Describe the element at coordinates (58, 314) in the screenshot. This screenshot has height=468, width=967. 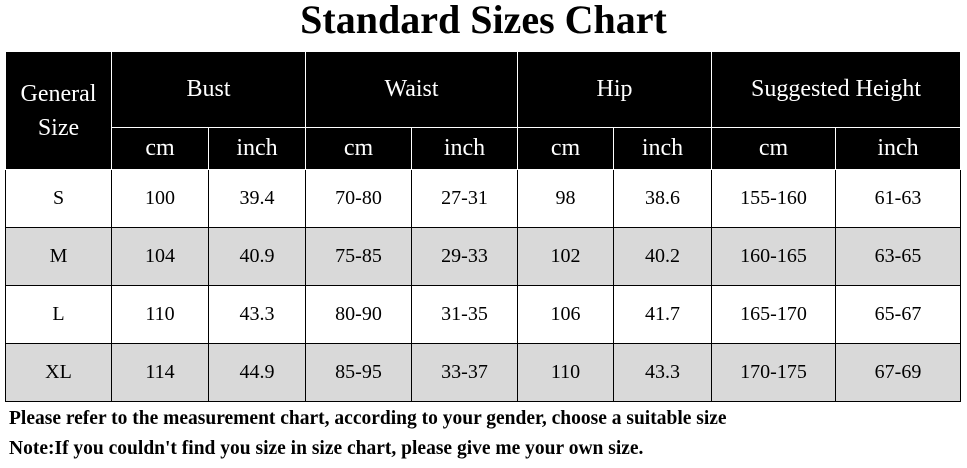
I see `size-label-cell: L` at that location.